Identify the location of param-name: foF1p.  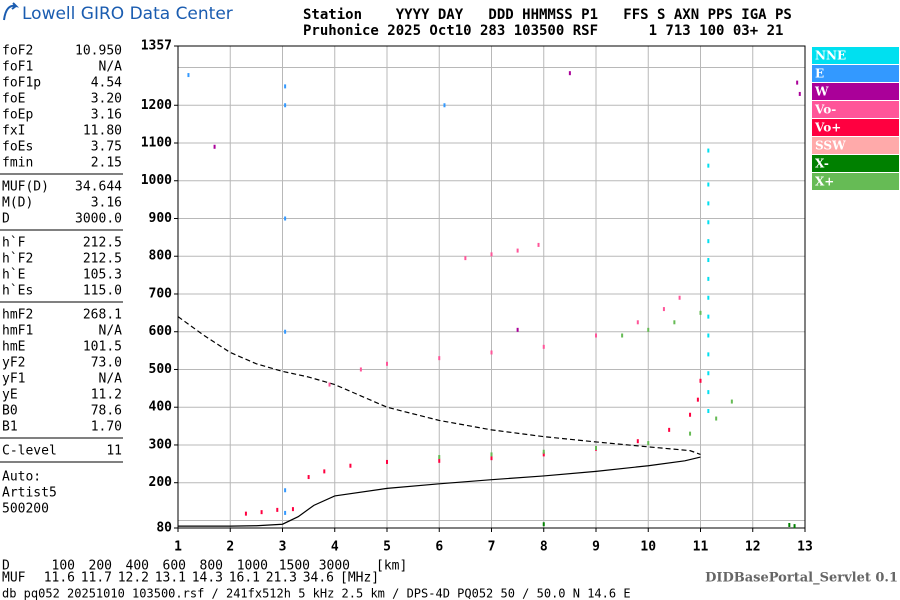
(21, 83).